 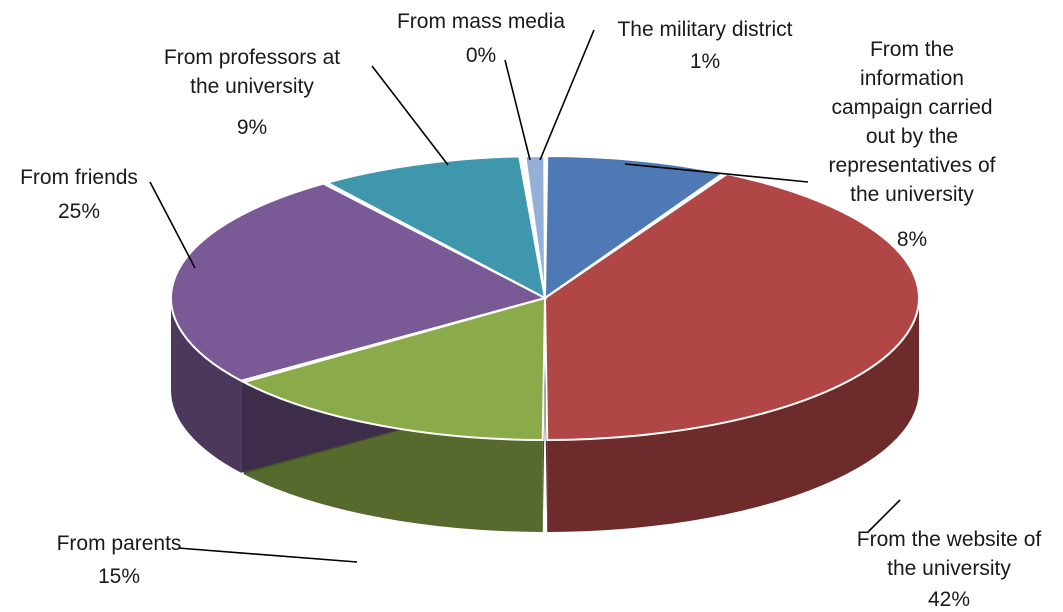 I want to click on slice-label-2: From parents, so click(x=119, y=543).